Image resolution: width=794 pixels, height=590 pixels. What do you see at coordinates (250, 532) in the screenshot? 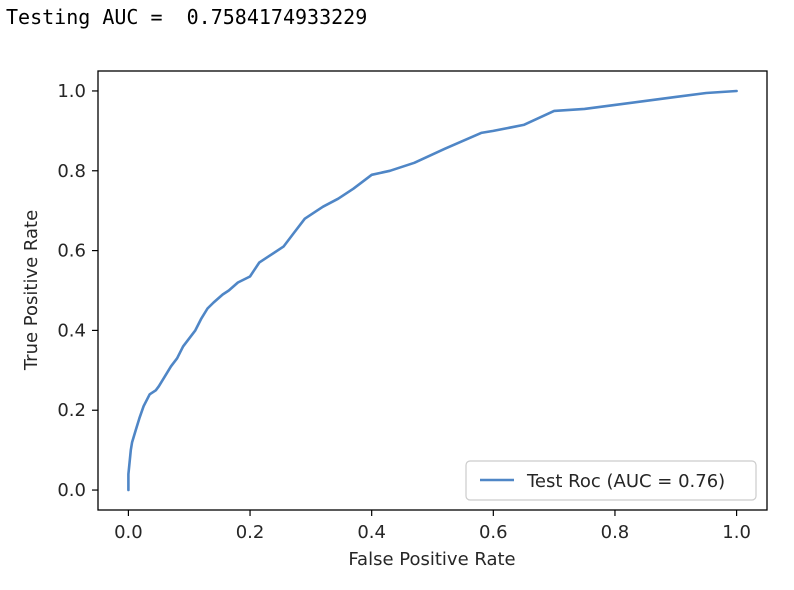
I see `x-tick-label: 0.2` at bounding box center [250, 532].